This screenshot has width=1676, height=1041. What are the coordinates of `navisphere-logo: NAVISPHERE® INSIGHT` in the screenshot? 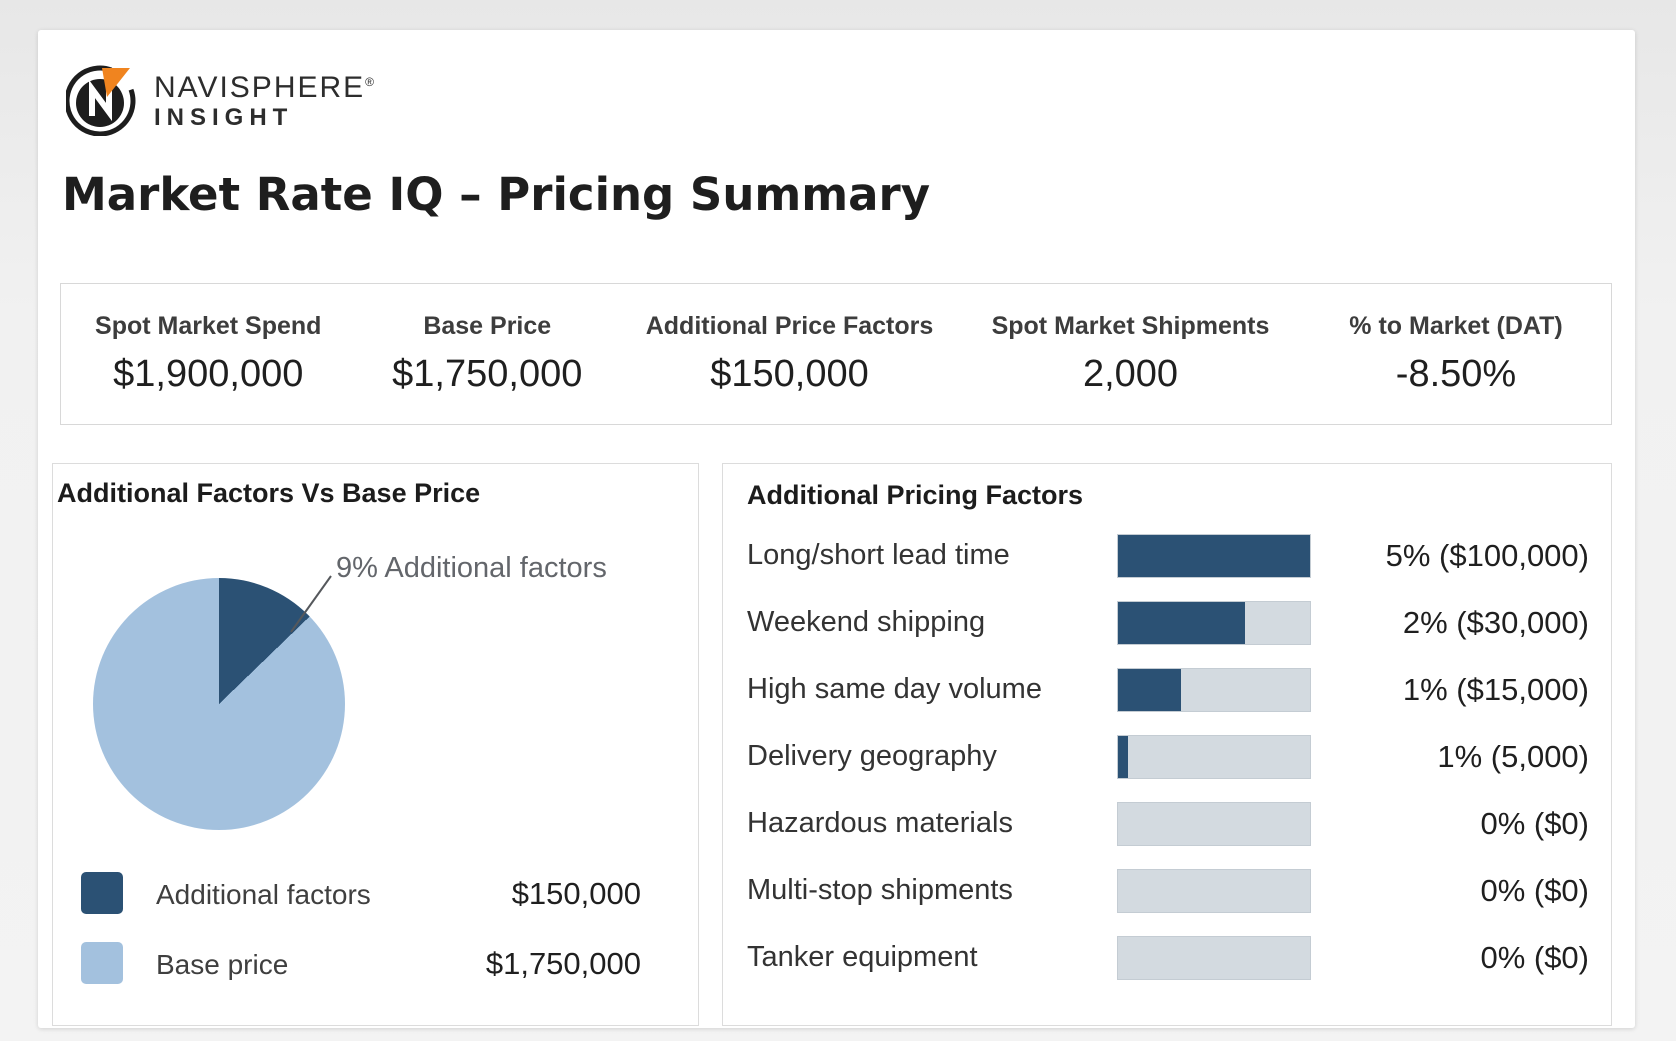 It's located at (221, 99).